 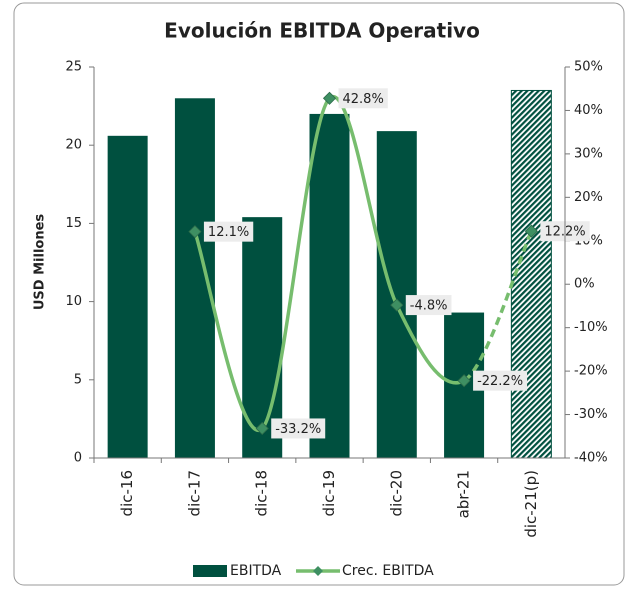 What do you see at coordinates (588, 197) in the screenshot?
I see `y2-tick-label: 20%` at bounding box center [588, 197].